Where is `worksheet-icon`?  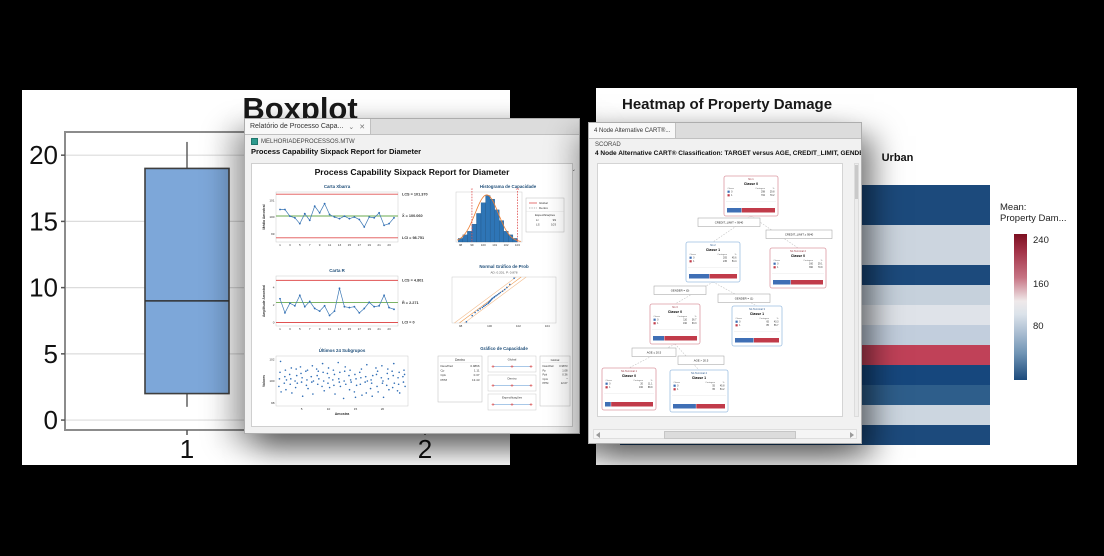 worksheet-icon is located at coordinates (254, 141).